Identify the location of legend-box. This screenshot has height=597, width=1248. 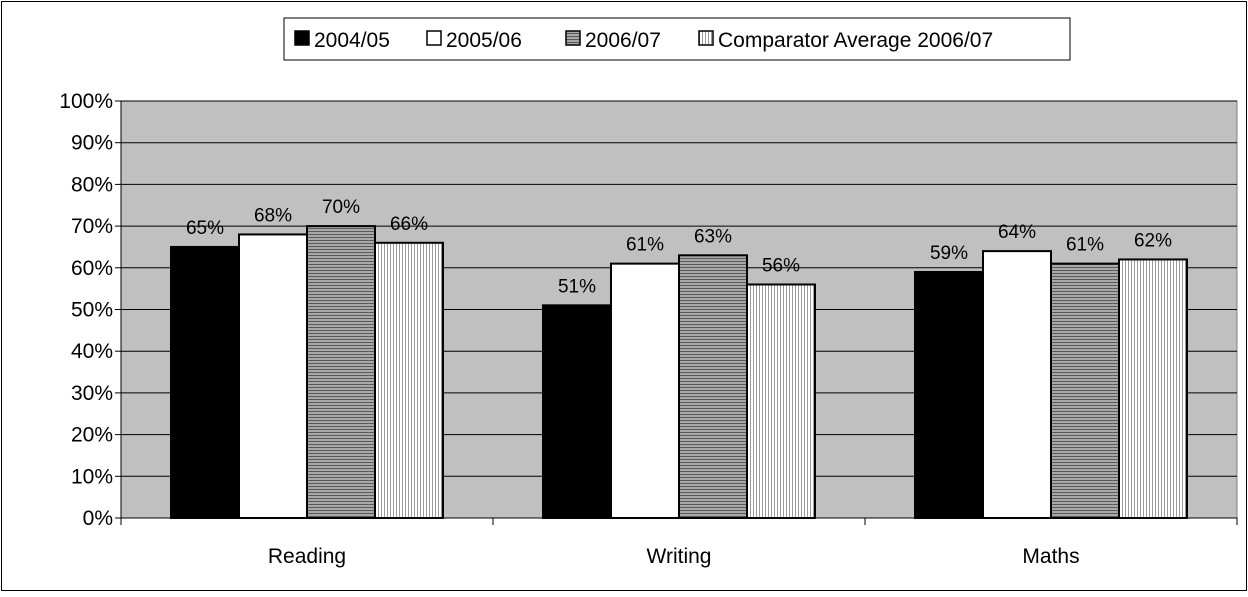
(677, 39).